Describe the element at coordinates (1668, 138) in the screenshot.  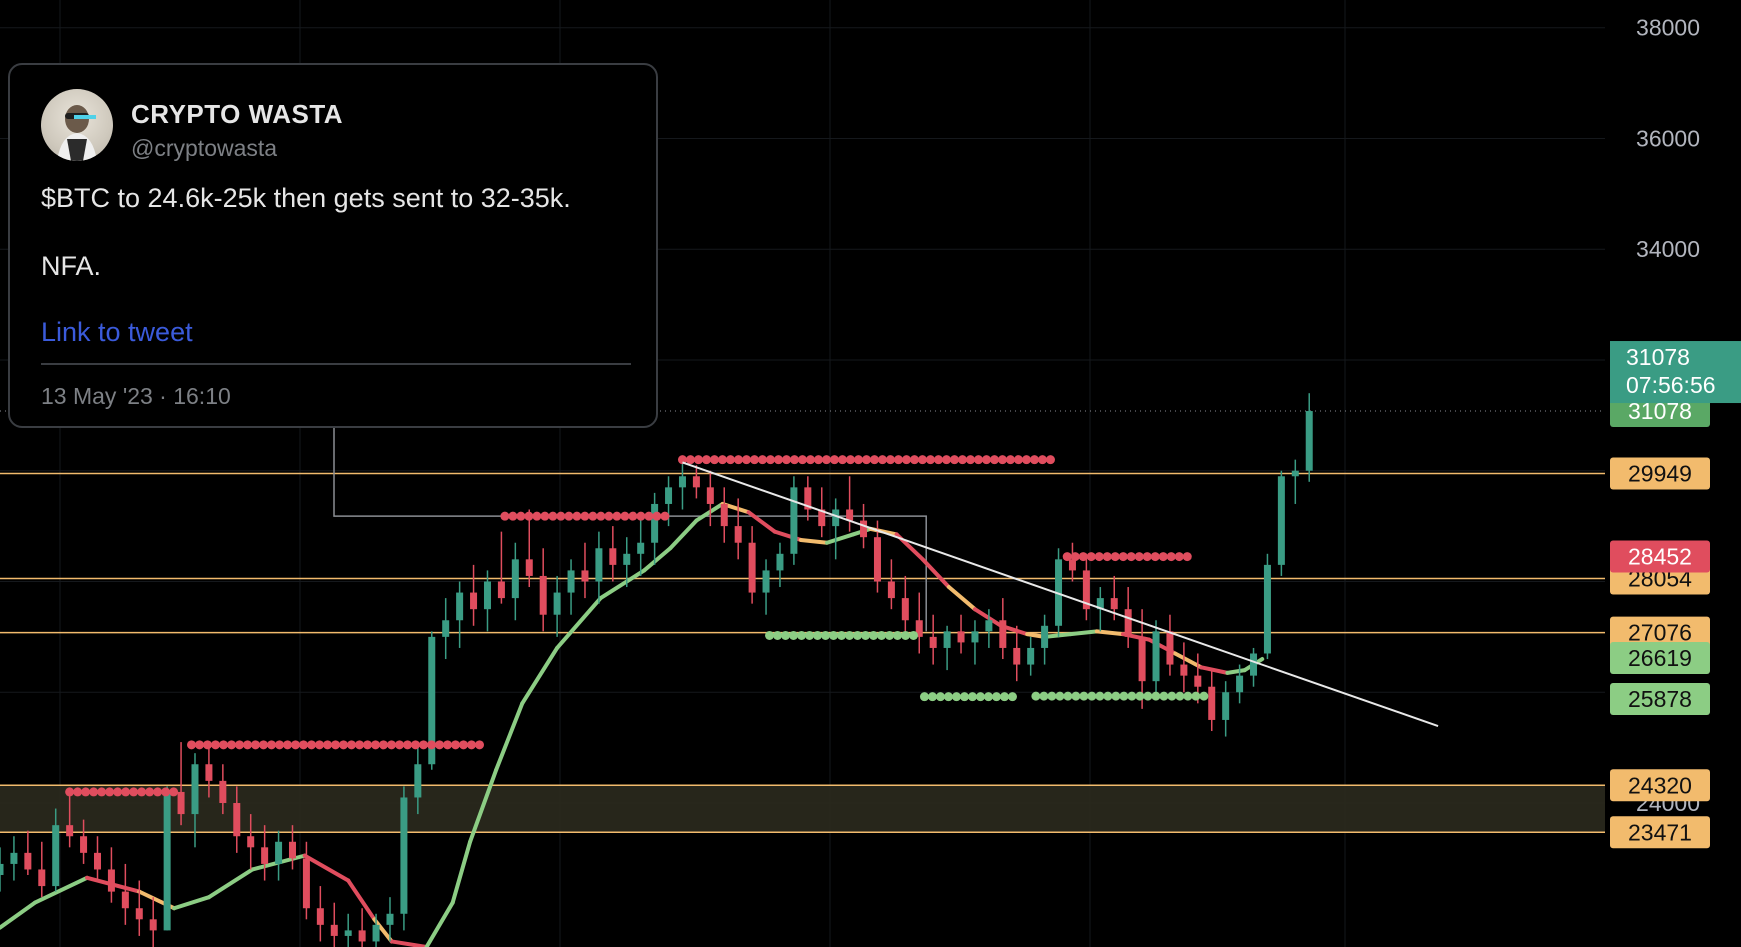
I see `axis-tick-label: 36000` at that location.